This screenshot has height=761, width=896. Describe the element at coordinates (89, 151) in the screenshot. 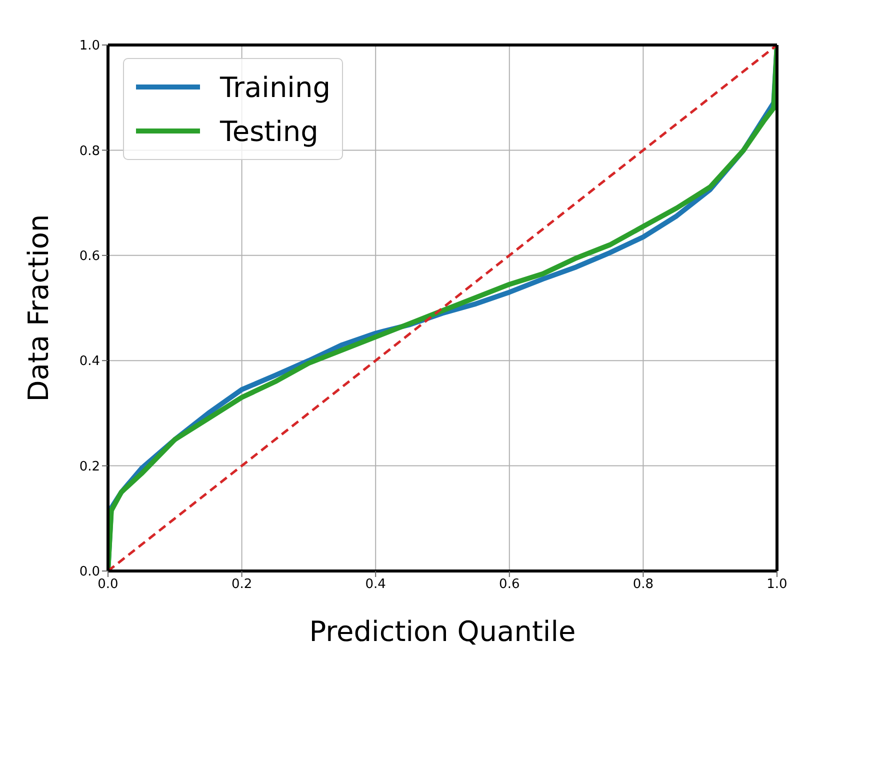

I see `y-tick-label: 0.8` at that location.